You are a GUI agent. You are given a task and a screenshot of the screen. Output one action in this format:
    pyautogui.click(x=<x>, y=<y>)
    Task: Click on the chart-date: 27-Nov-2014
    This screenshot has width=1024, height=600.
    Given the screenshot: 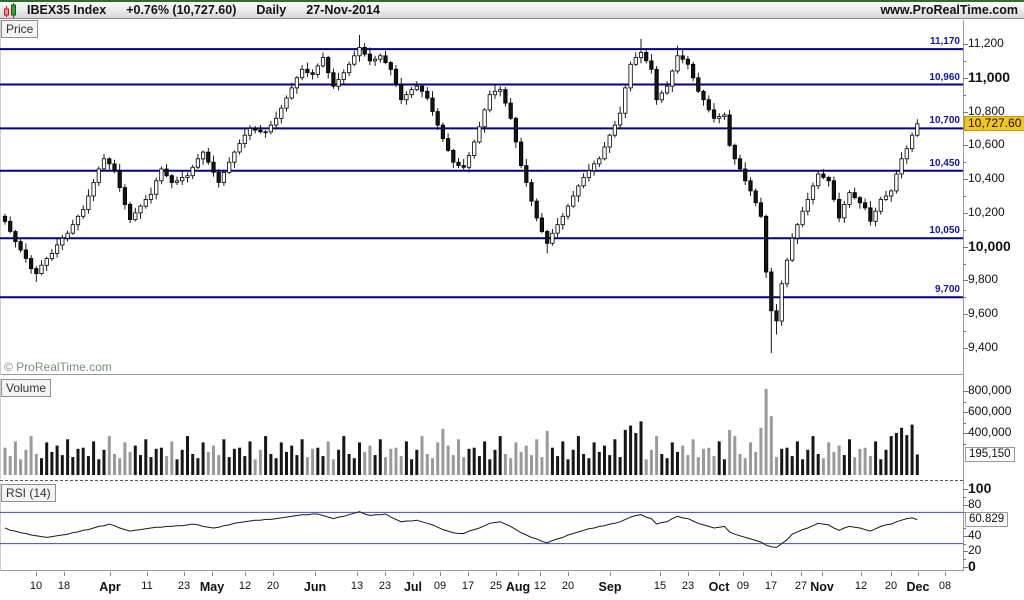 What is the action you would take?
    pyautogui.click(x=343, y=10)
    